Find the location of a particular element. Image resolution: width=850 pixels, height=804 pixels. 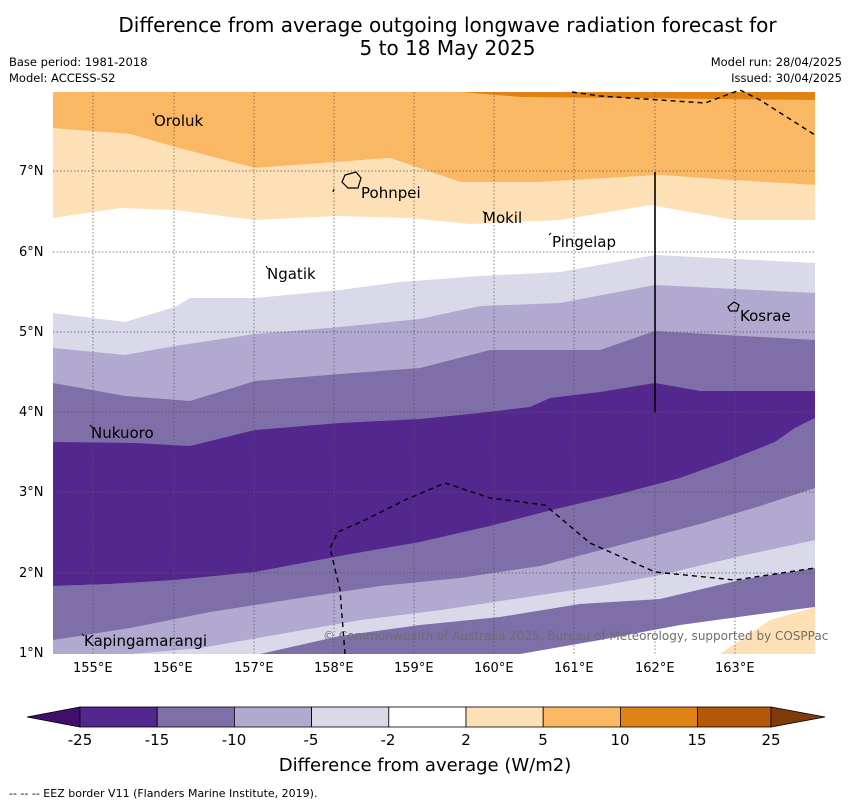

colorbar-tick: 15 is located at coordinates (697, 740).